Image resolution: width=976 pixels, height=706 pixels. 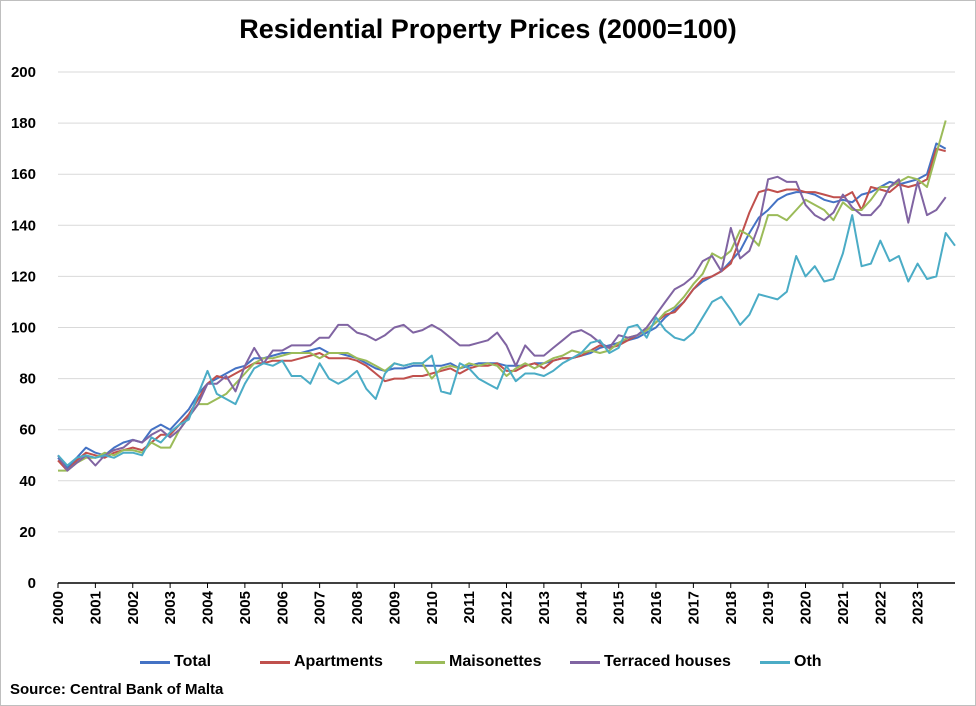 I want to click on x-tick-label: 2014, so click(x=581, y=607).